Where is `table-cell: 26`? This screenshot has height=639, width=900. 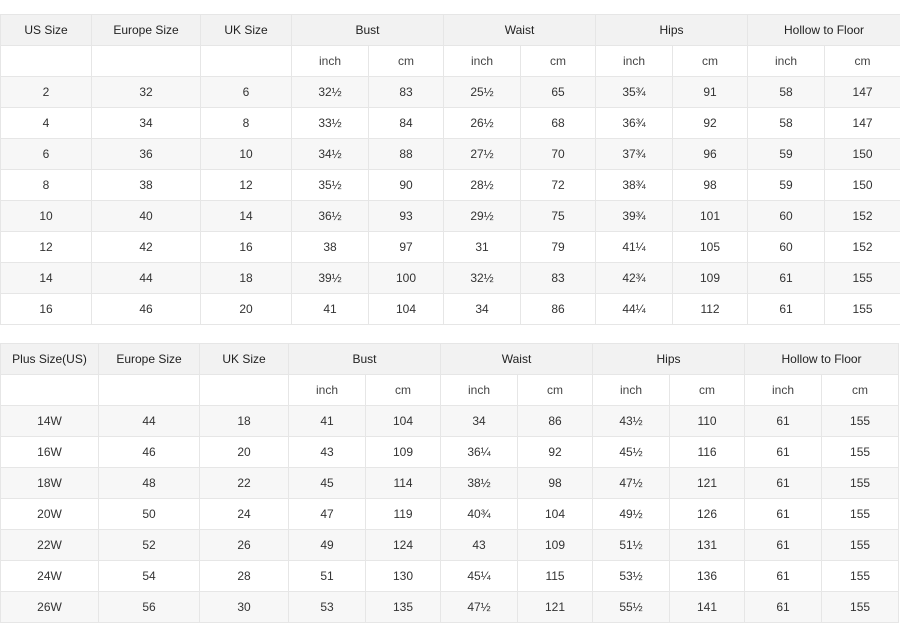
table-cell: 26 is located at coordinates (244, 545).